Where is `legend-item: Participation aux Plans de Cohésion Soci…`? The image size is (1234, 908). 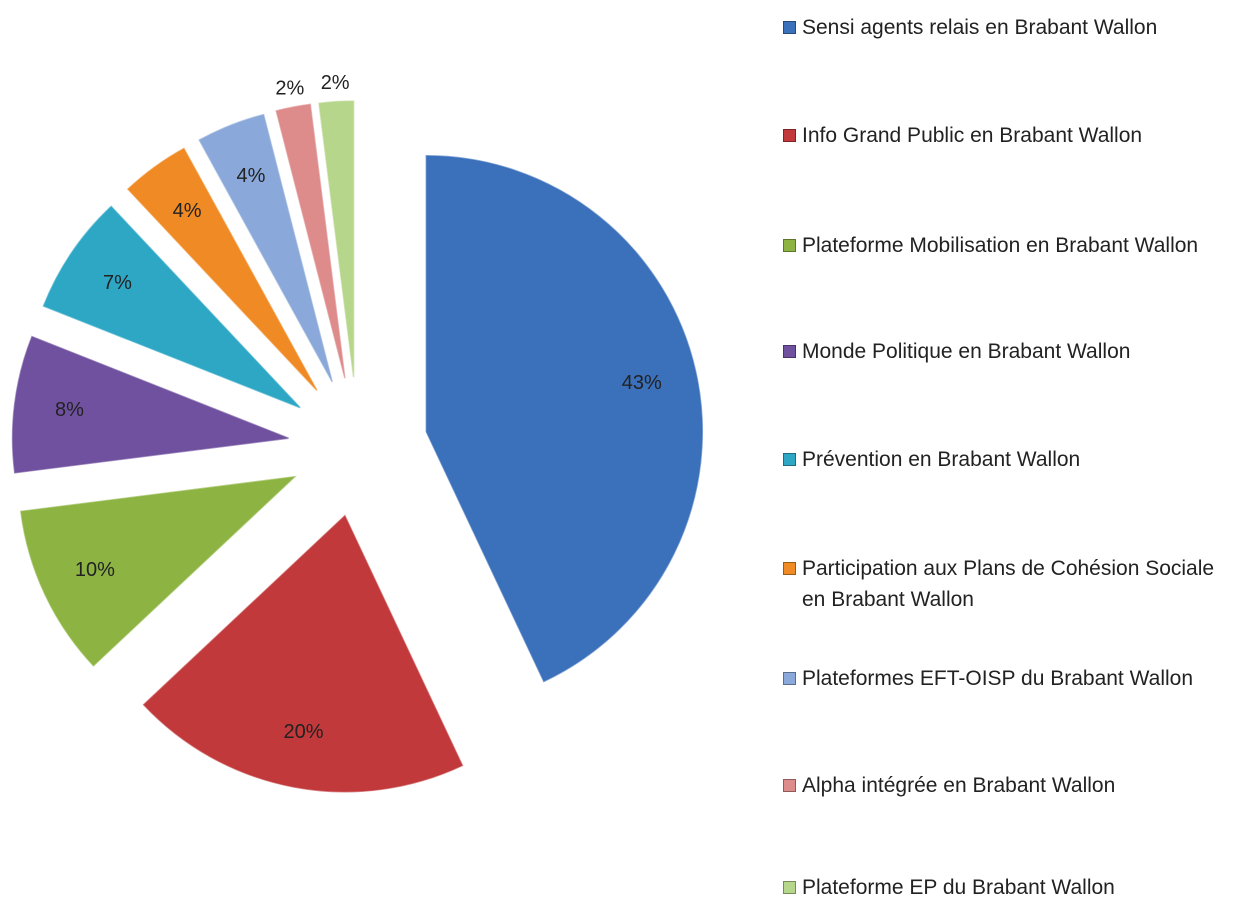 legend-item: Participation aux Plans de Cohésion Soci… is located at coordinates (1008, 584).